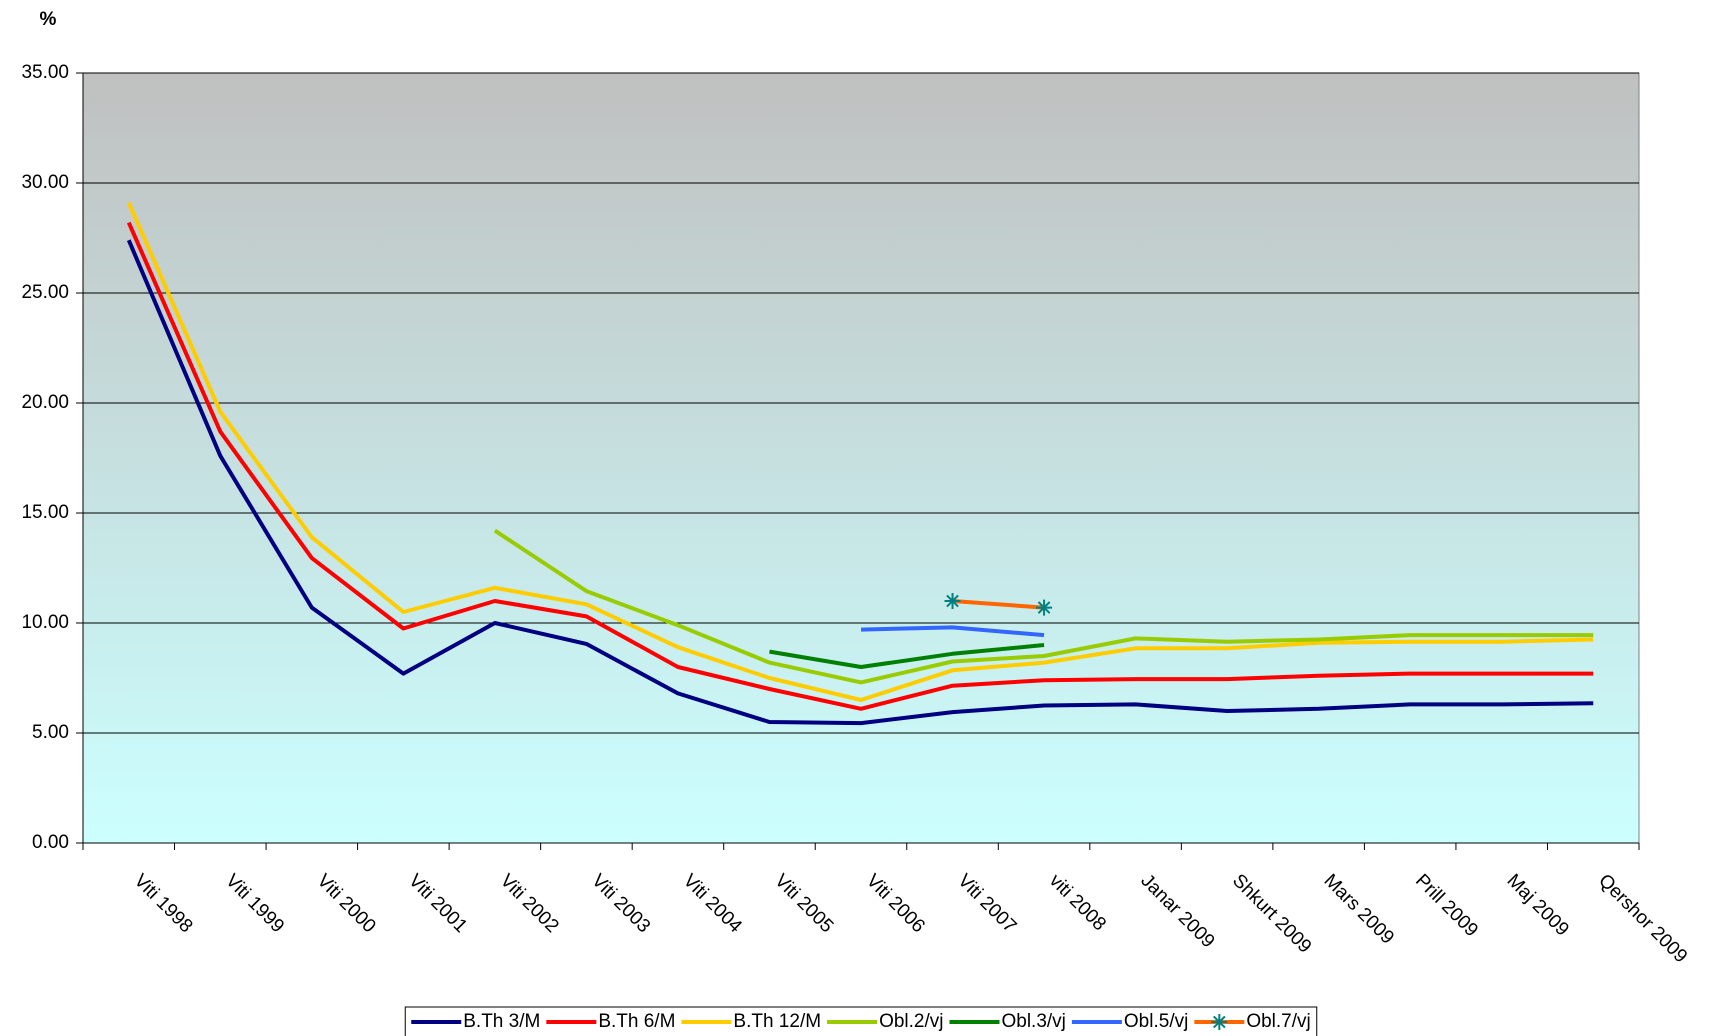 The width and height of the screenshot is (1711, 1036). What do you see at coordinates (346, 903) in the screenshot?
I see `x-tick-label: Viti 2000` at bounding box center [346, 903].